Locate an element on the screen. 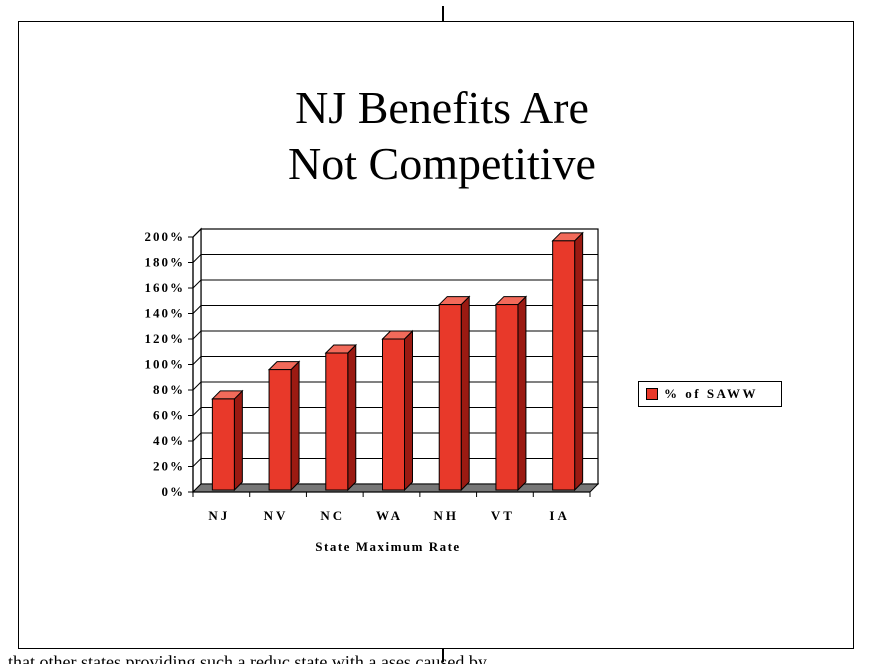 This screenshot has height=664, width=884. y-tick-label: 80% is located at coordinates (169, 389).